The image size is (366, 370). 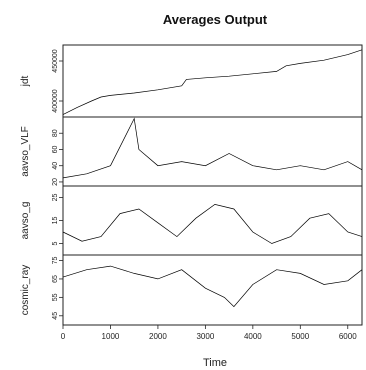 What do you see at coordinates (25, 151) in the screenshot?
I see `y-axis-label: aavso_VLF` at bounding box center [25, 151].